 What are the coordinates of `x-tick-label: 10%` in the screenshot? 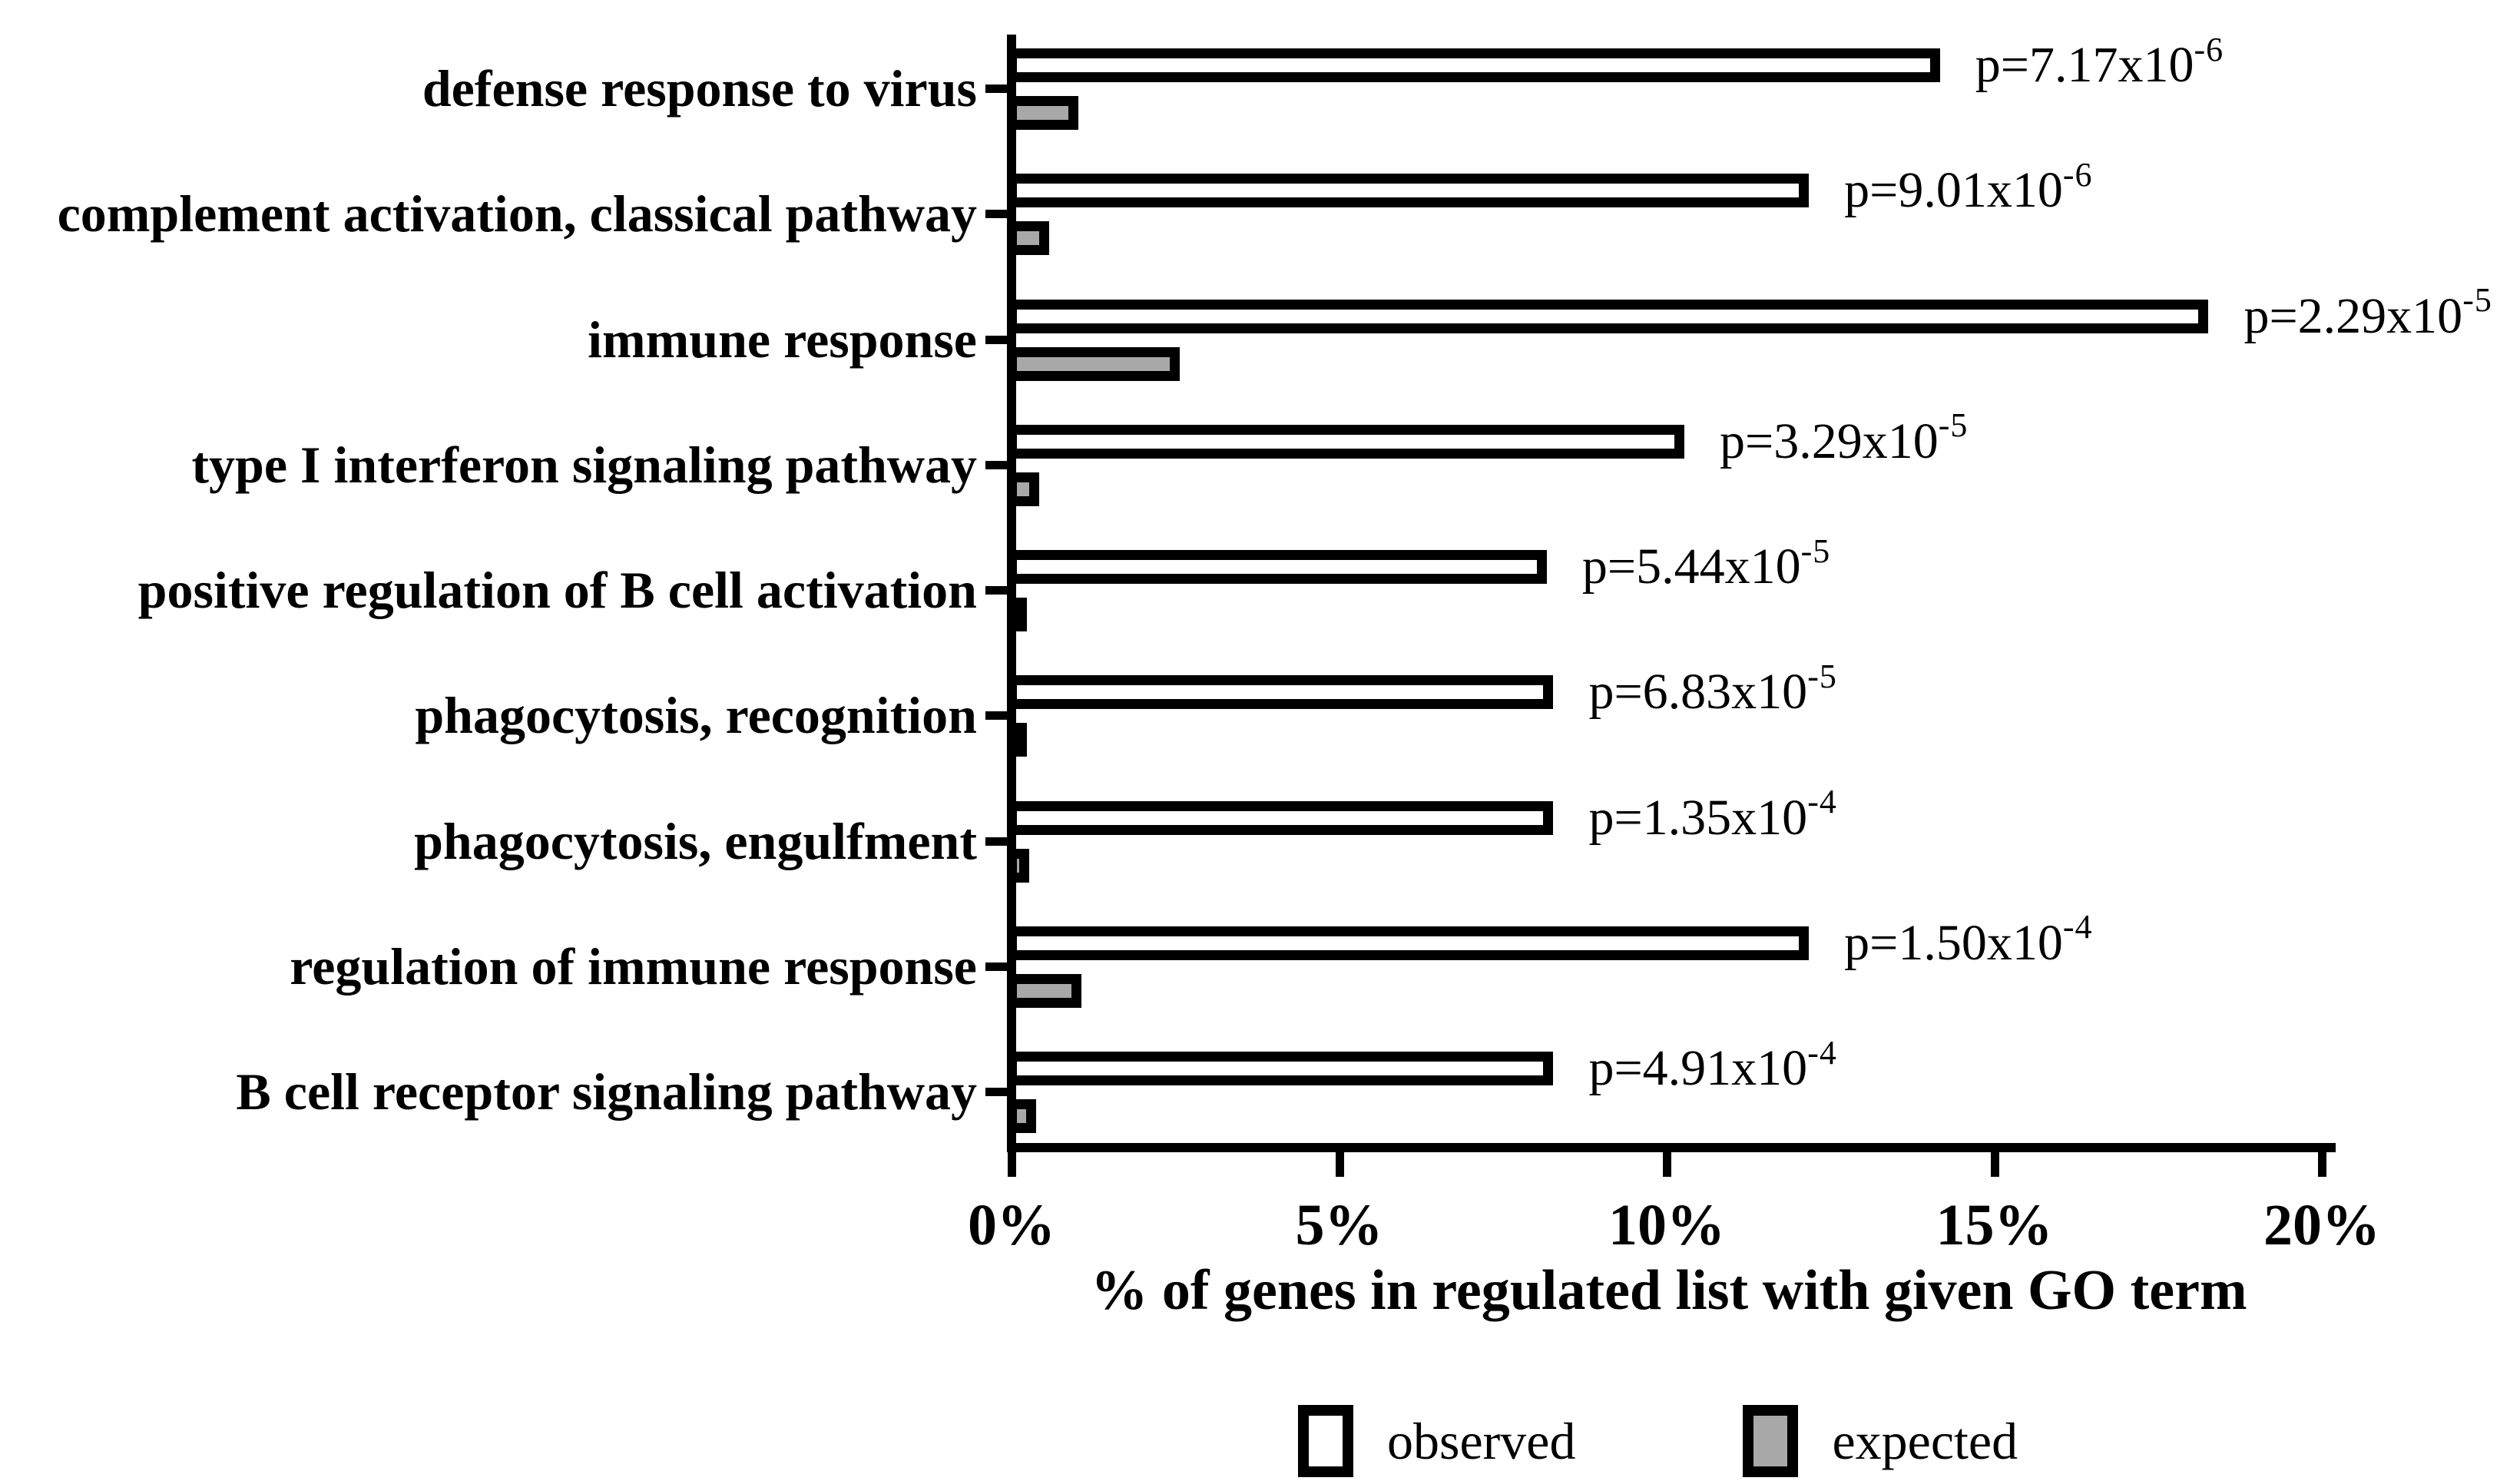 It's located at (1666, 1225).